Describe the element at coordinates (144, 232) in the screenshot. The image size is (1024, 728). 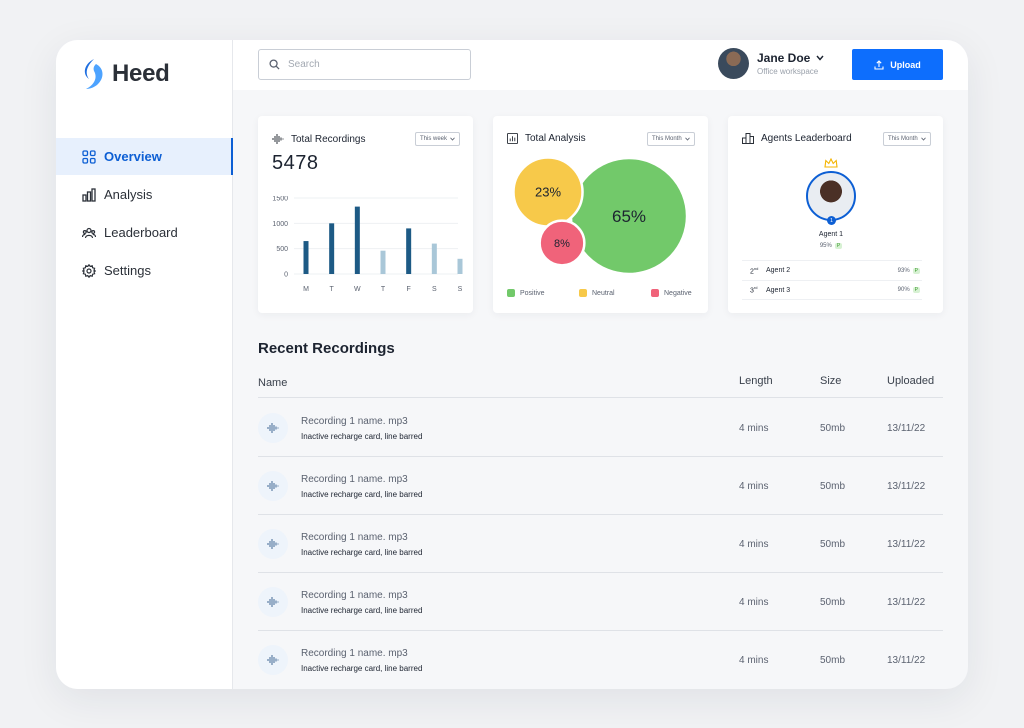
I see `sidebar-item-leaderboard: Leaderboard` at that location.